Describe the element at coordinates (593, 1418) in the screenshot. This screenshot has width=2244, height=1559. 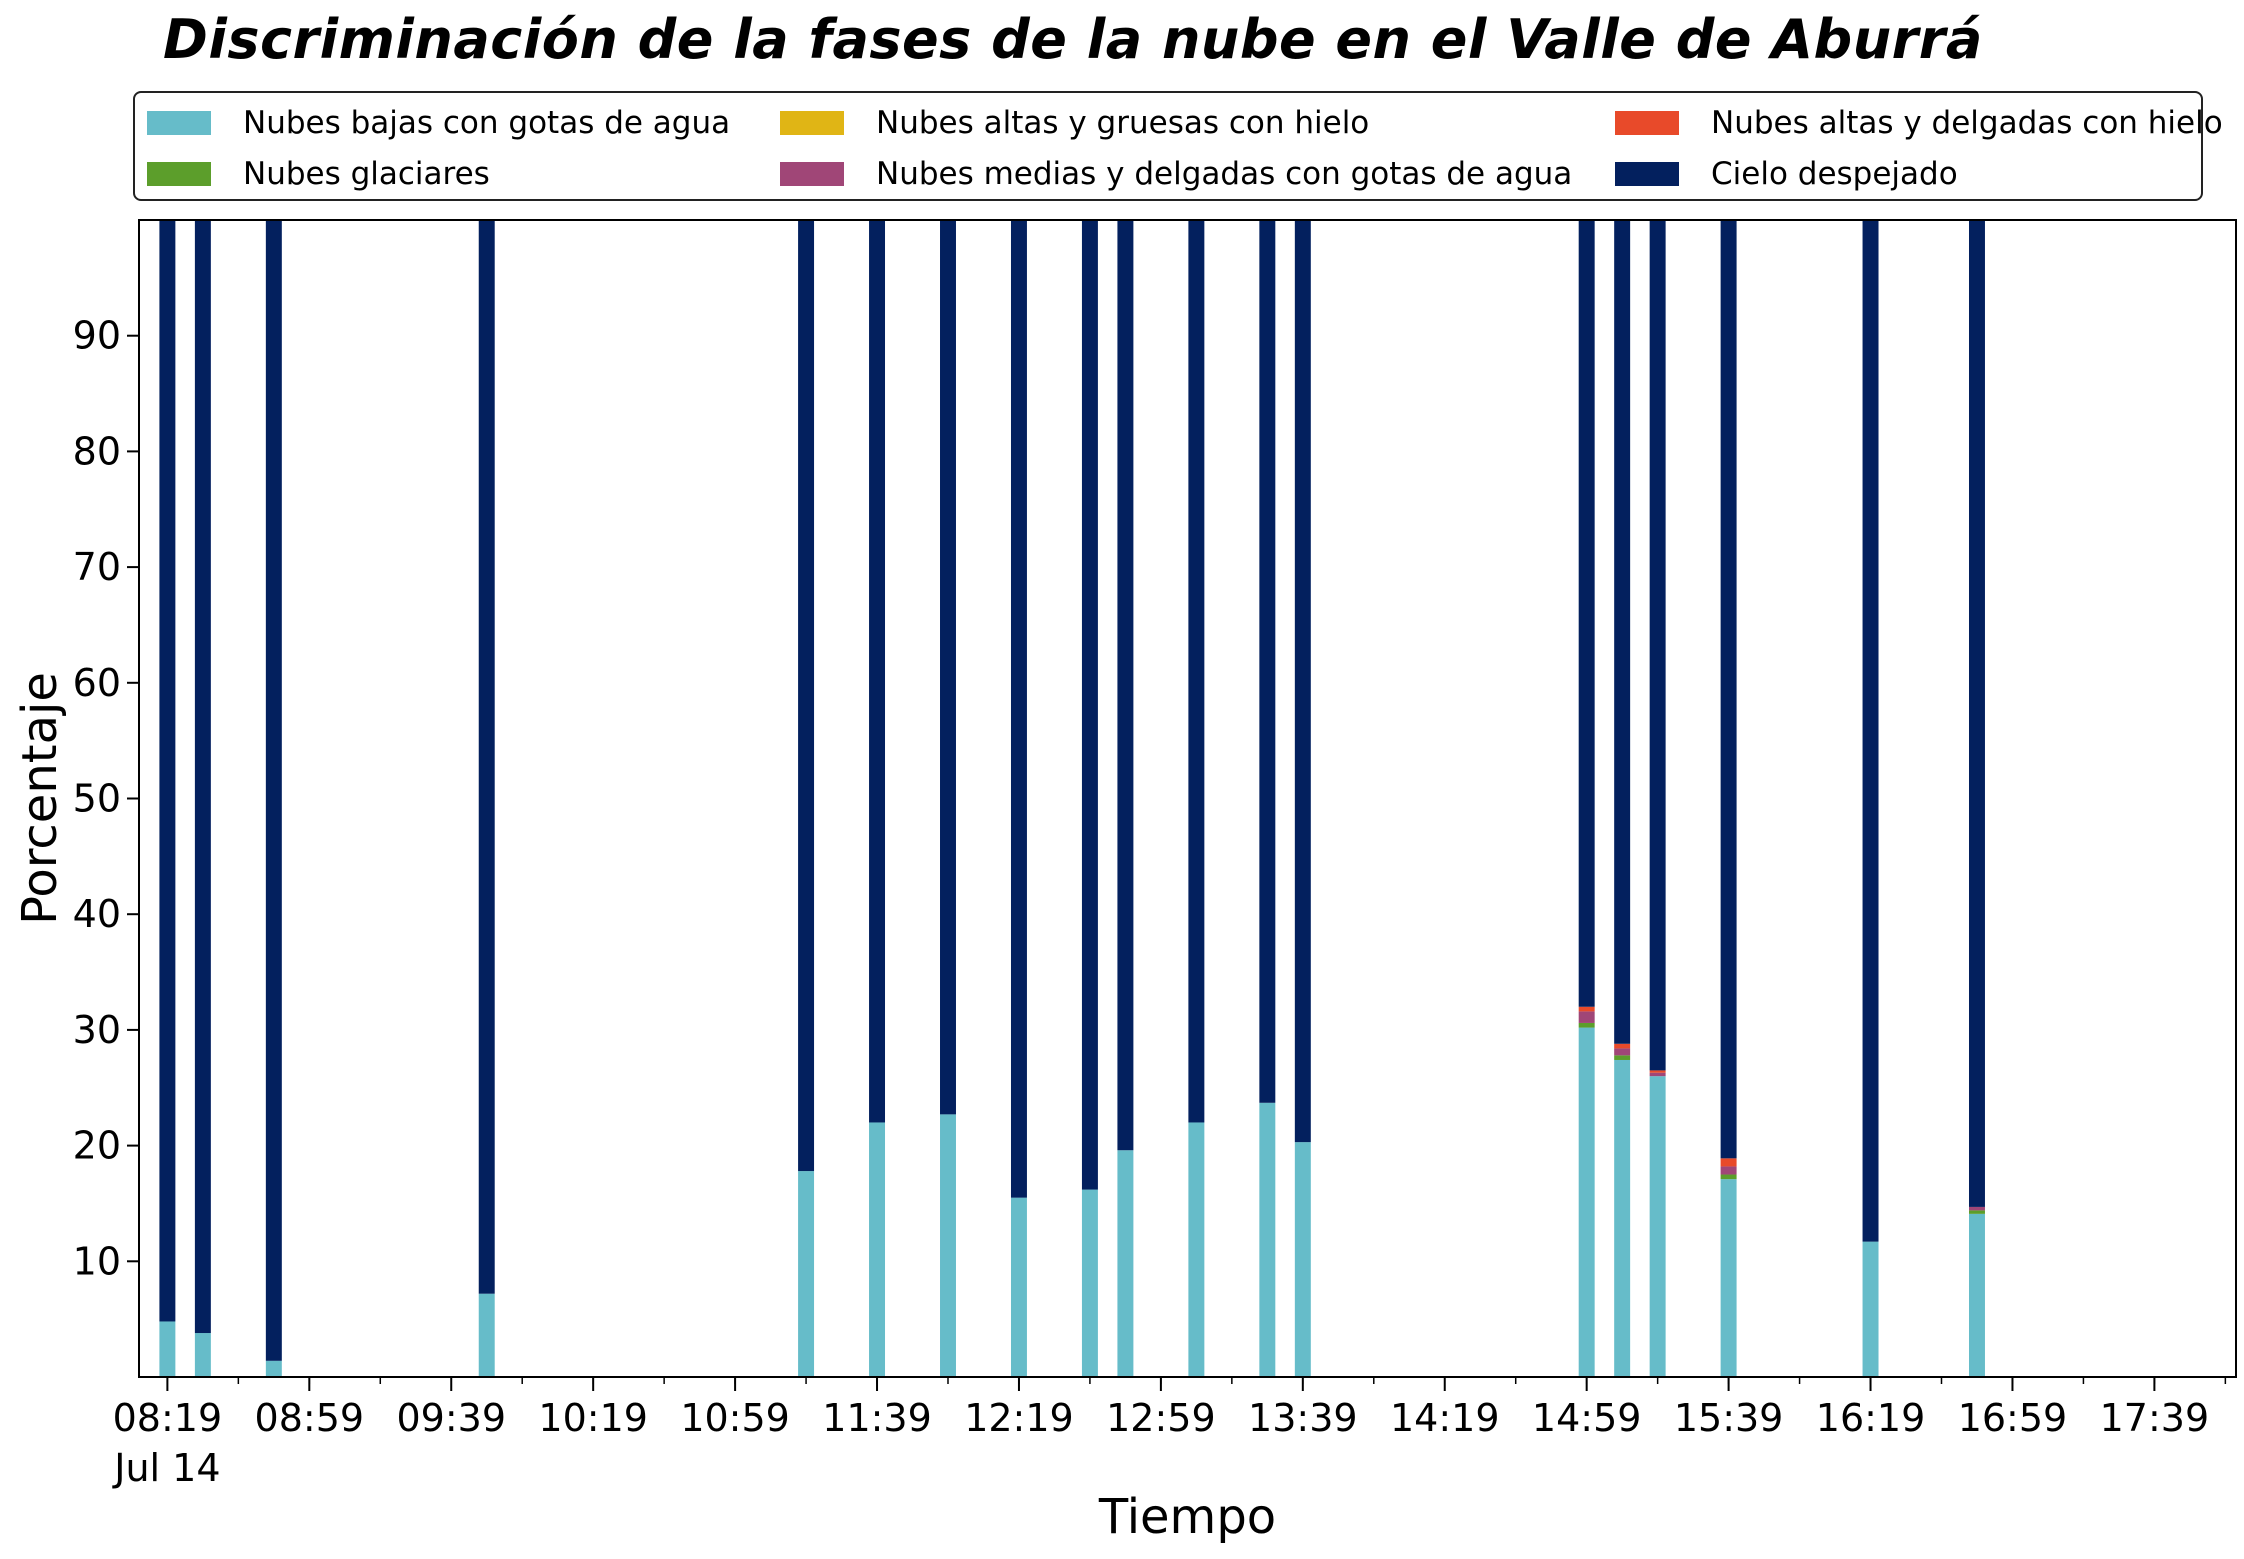
I see `x-tick-label: 10:19` at that location.